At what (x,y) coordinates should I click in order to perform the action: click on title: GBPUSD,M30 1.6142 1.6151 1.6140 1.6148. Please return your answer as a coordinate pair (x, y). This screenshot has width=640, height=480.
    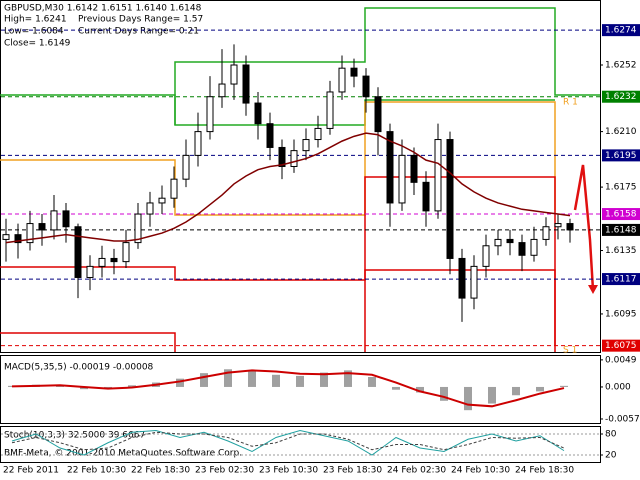
    Looking at the image, I should click on (103, 9).